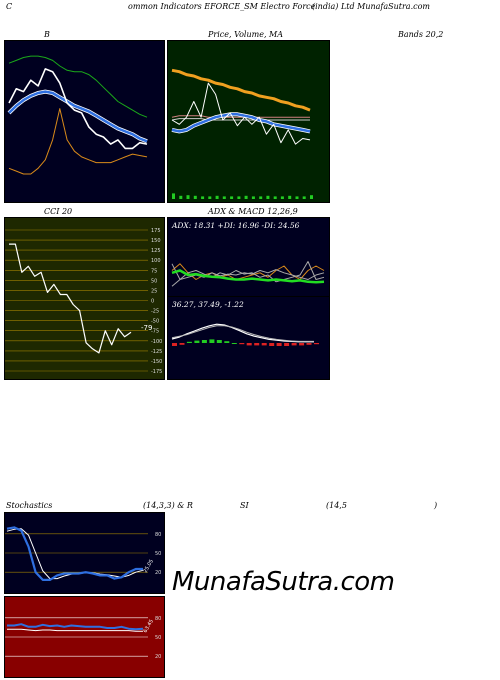  Describe the element at coordinates (244, 505) in the screenshot. I see `rsi-title: SI` at that location.